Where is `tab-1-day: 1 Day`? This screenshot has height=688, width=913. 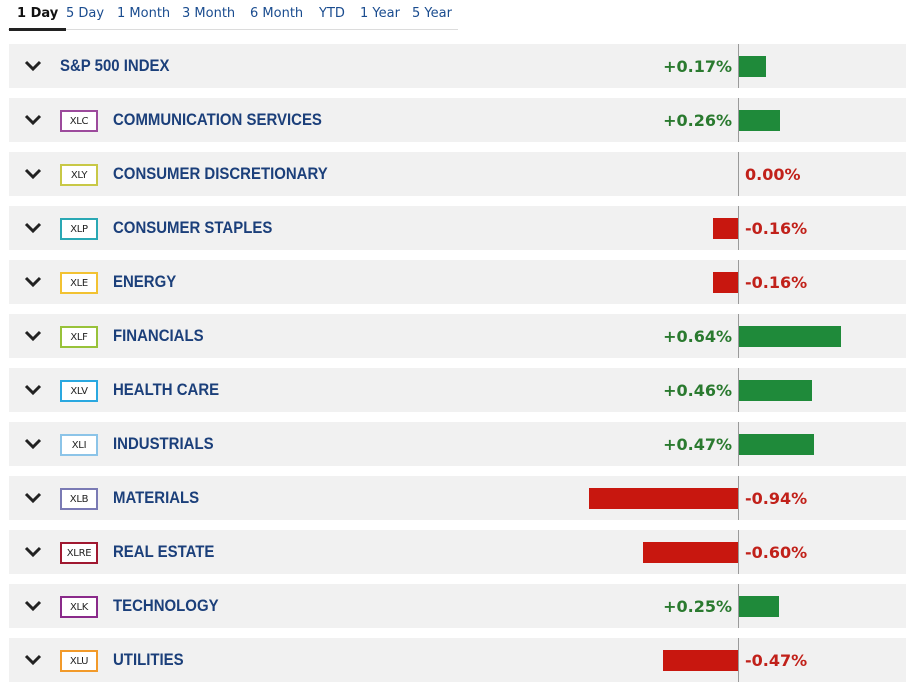 tab-1-day: 1 Day is located at coordinates (37, 18).